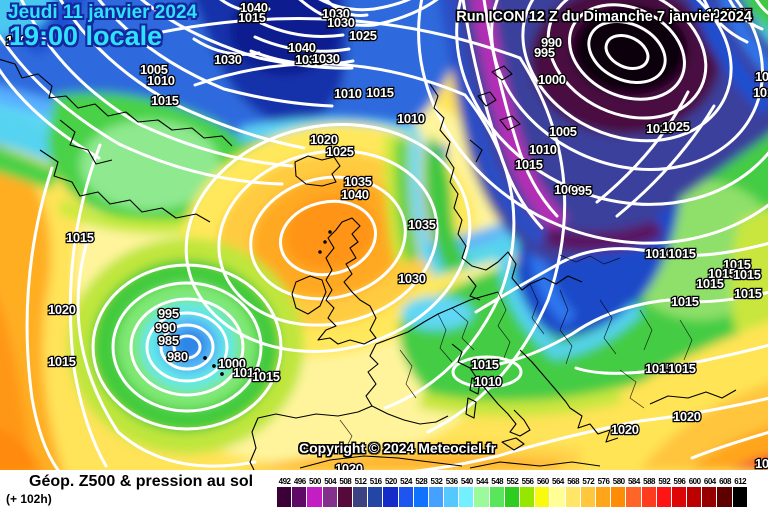 This screenshot has height=512, width=768. Describe the element at coordinates (558, 481) in the screenshot. I see `scale-tick-value: 564` at that location.